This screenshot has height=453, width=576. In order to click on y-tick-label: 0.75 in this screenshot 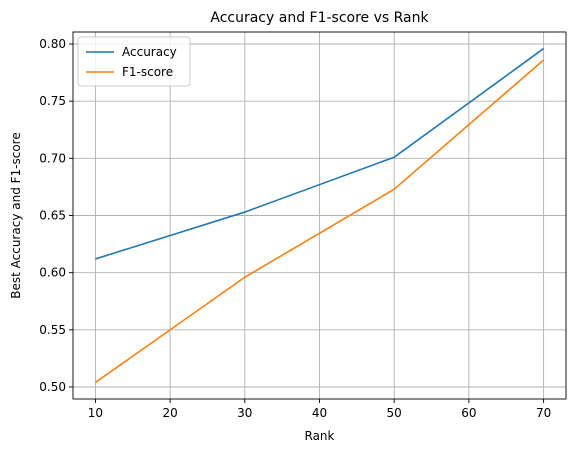, I will do `click(52, 101)`.